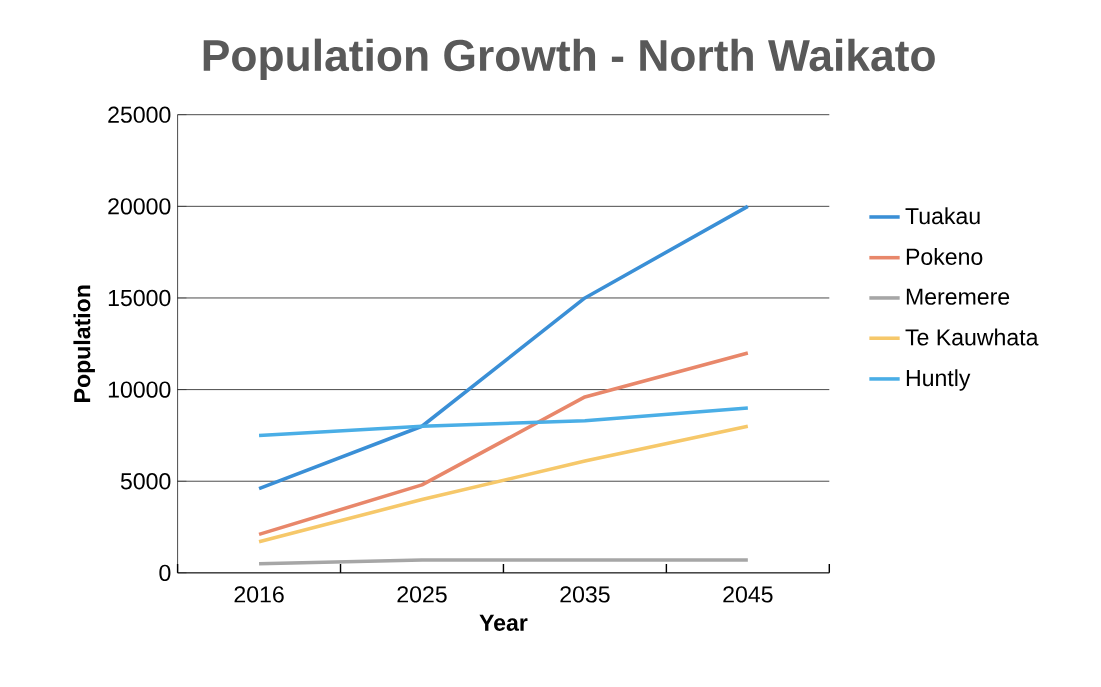 This screenshot has width=1101, height=687. Describe the element at coordinates (503, 622) in the screenshot. I see `x-axis-title: Year` at that location.